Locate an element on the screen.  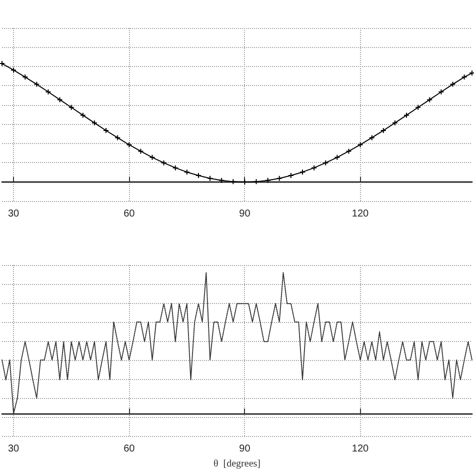
x-axis-title: θ [degrees] is located at coordinates (237, 464).